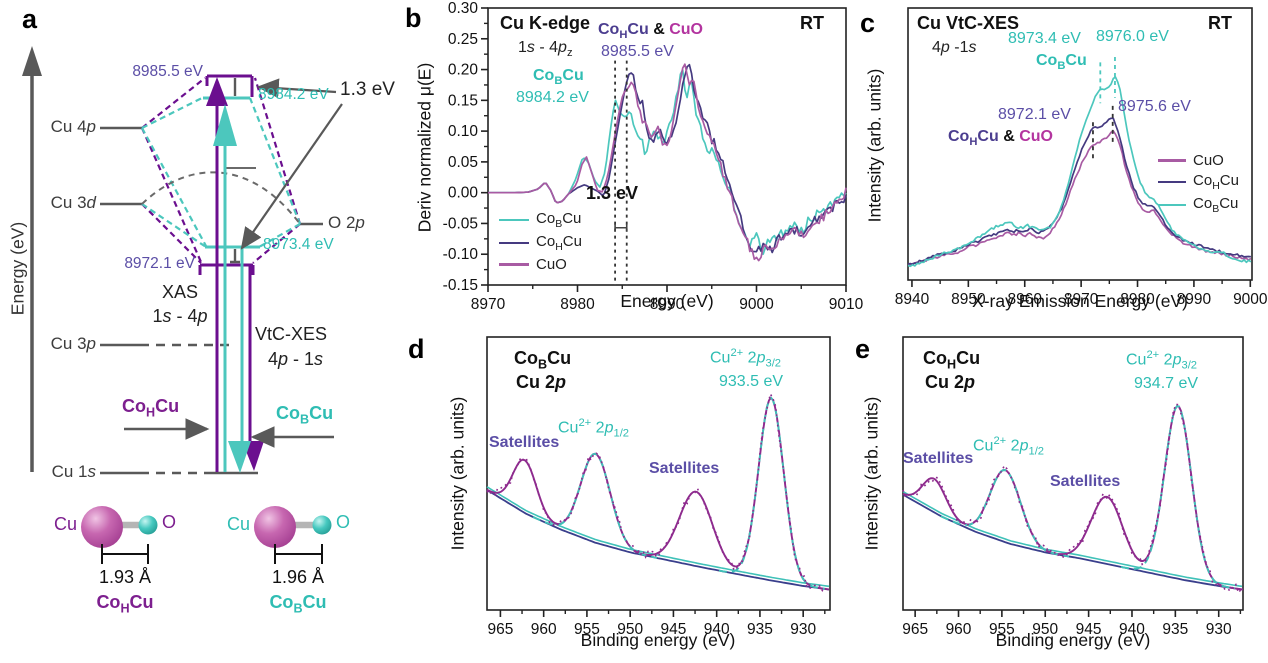  What do you see at coordinates (291, 176) in the screenshot?
I see `gap-pointer-mid` at bounding box center [291, 176].